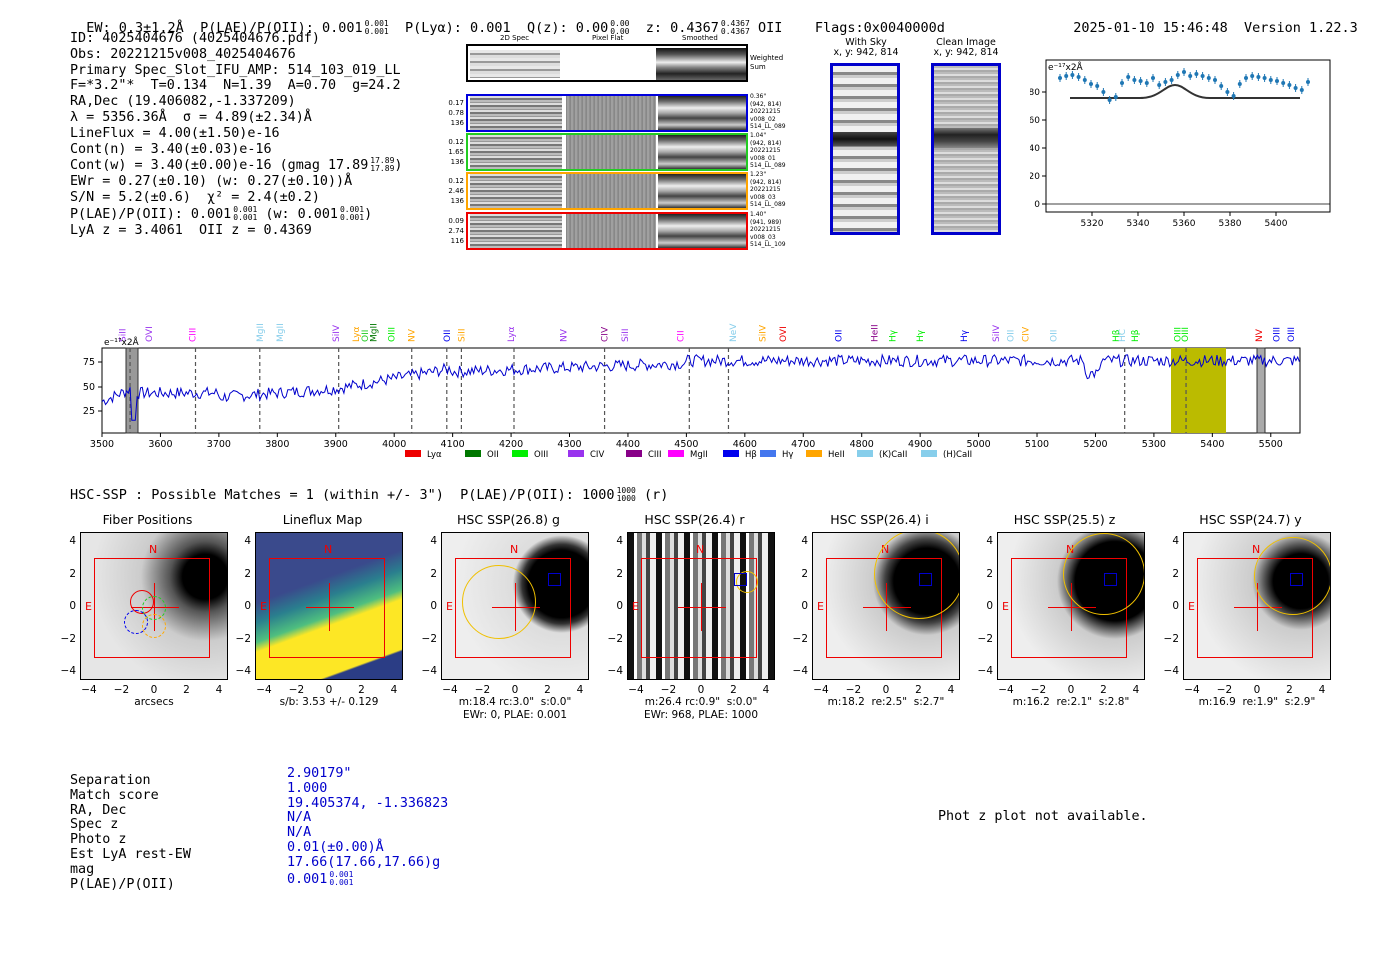 The image size is (1400, 953). What do you see at coordinates (434, 455) in the screenshot?
I see `svg-text: Lyα` at bounding box center [434, 455].